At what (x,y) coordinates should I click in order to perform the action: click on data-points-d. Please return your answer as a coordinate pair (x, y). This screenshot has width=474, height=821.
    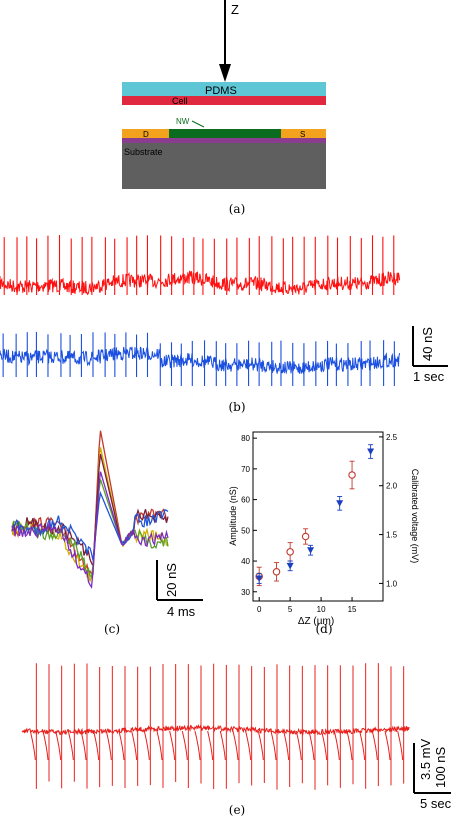
    Looking at the image, I should click on (315, 515).